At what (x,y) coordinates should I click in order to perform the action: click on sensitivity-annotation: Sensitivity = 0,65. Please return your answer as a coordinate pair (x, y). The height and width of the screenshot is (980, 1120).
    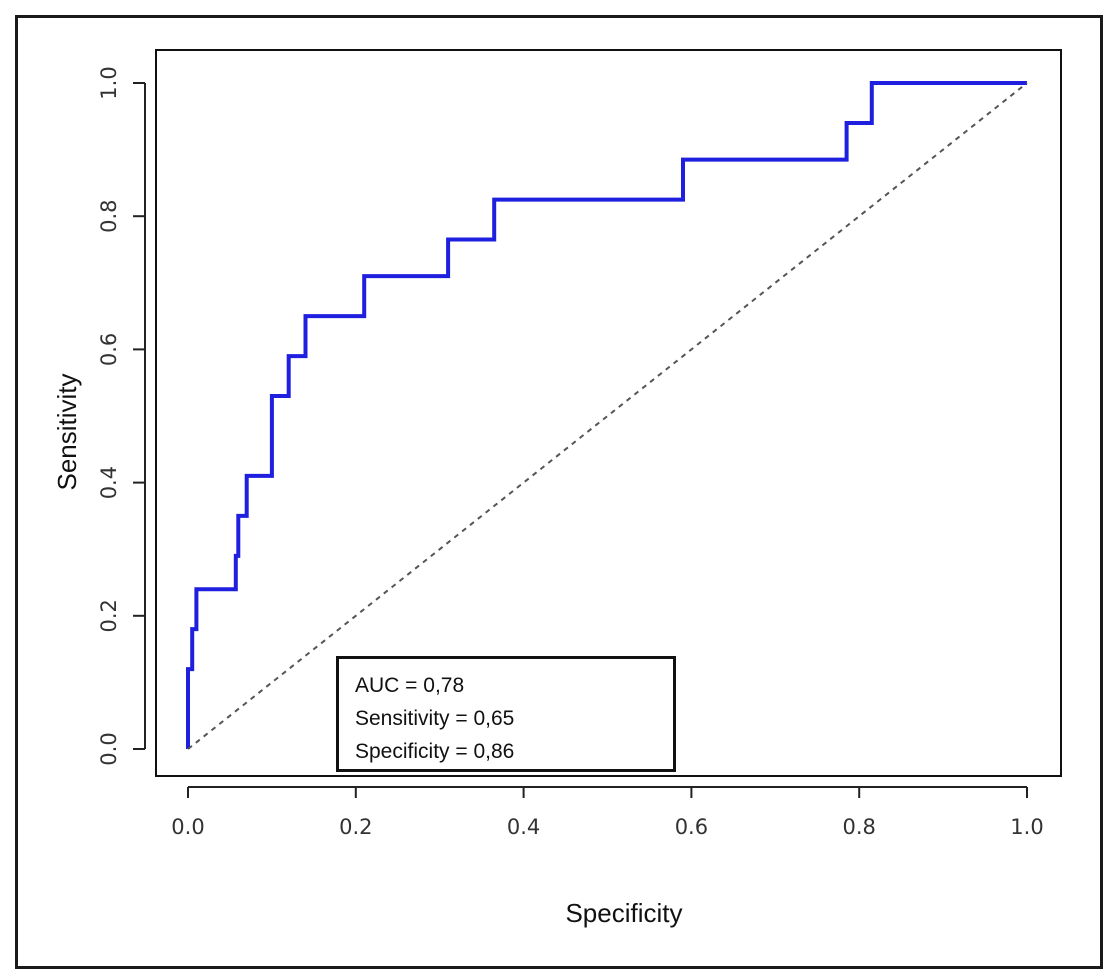
    Looking at the image, I should click on (435, 718).